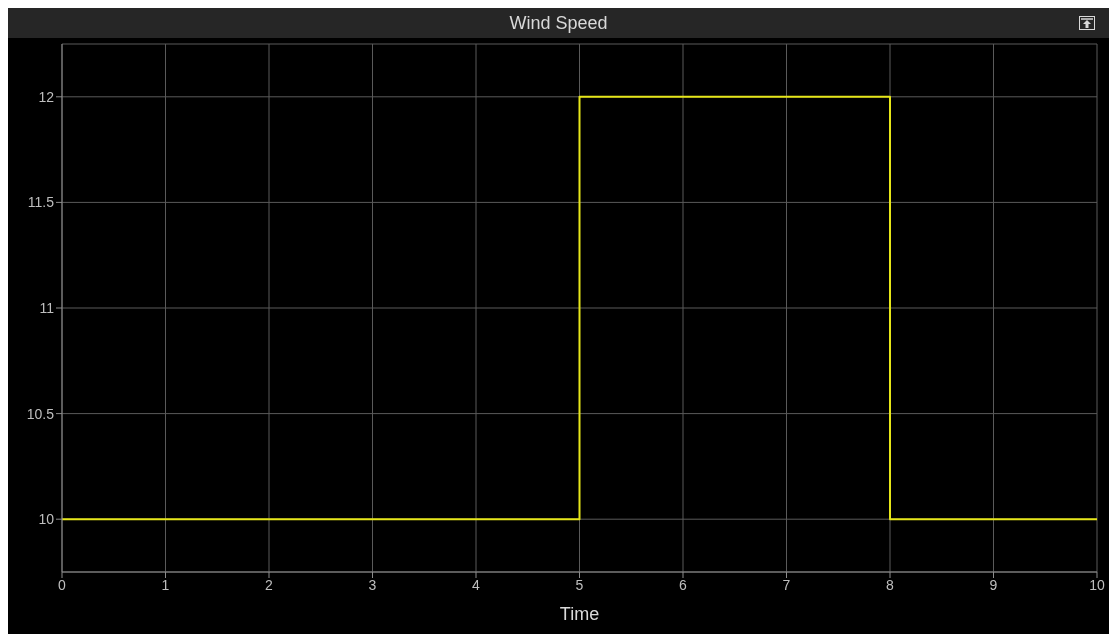  What do you see at coordinates (46, 96) in the screenshot?
I see `y-tick-label: 12` at bounding box center [46, 96].